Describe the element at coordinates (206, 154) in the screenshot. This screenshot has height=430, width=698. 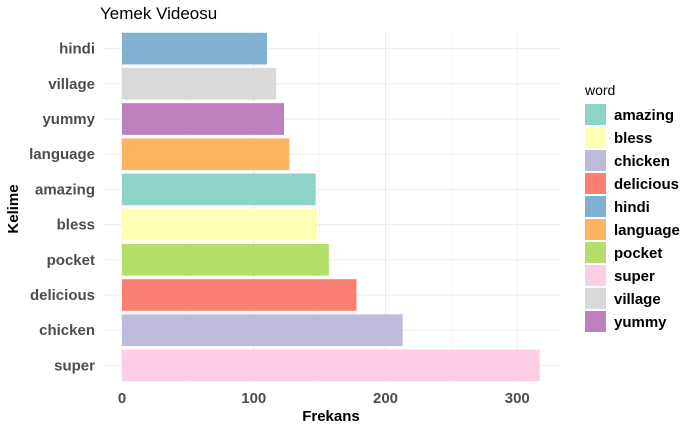
I see `bar-language` at that location.